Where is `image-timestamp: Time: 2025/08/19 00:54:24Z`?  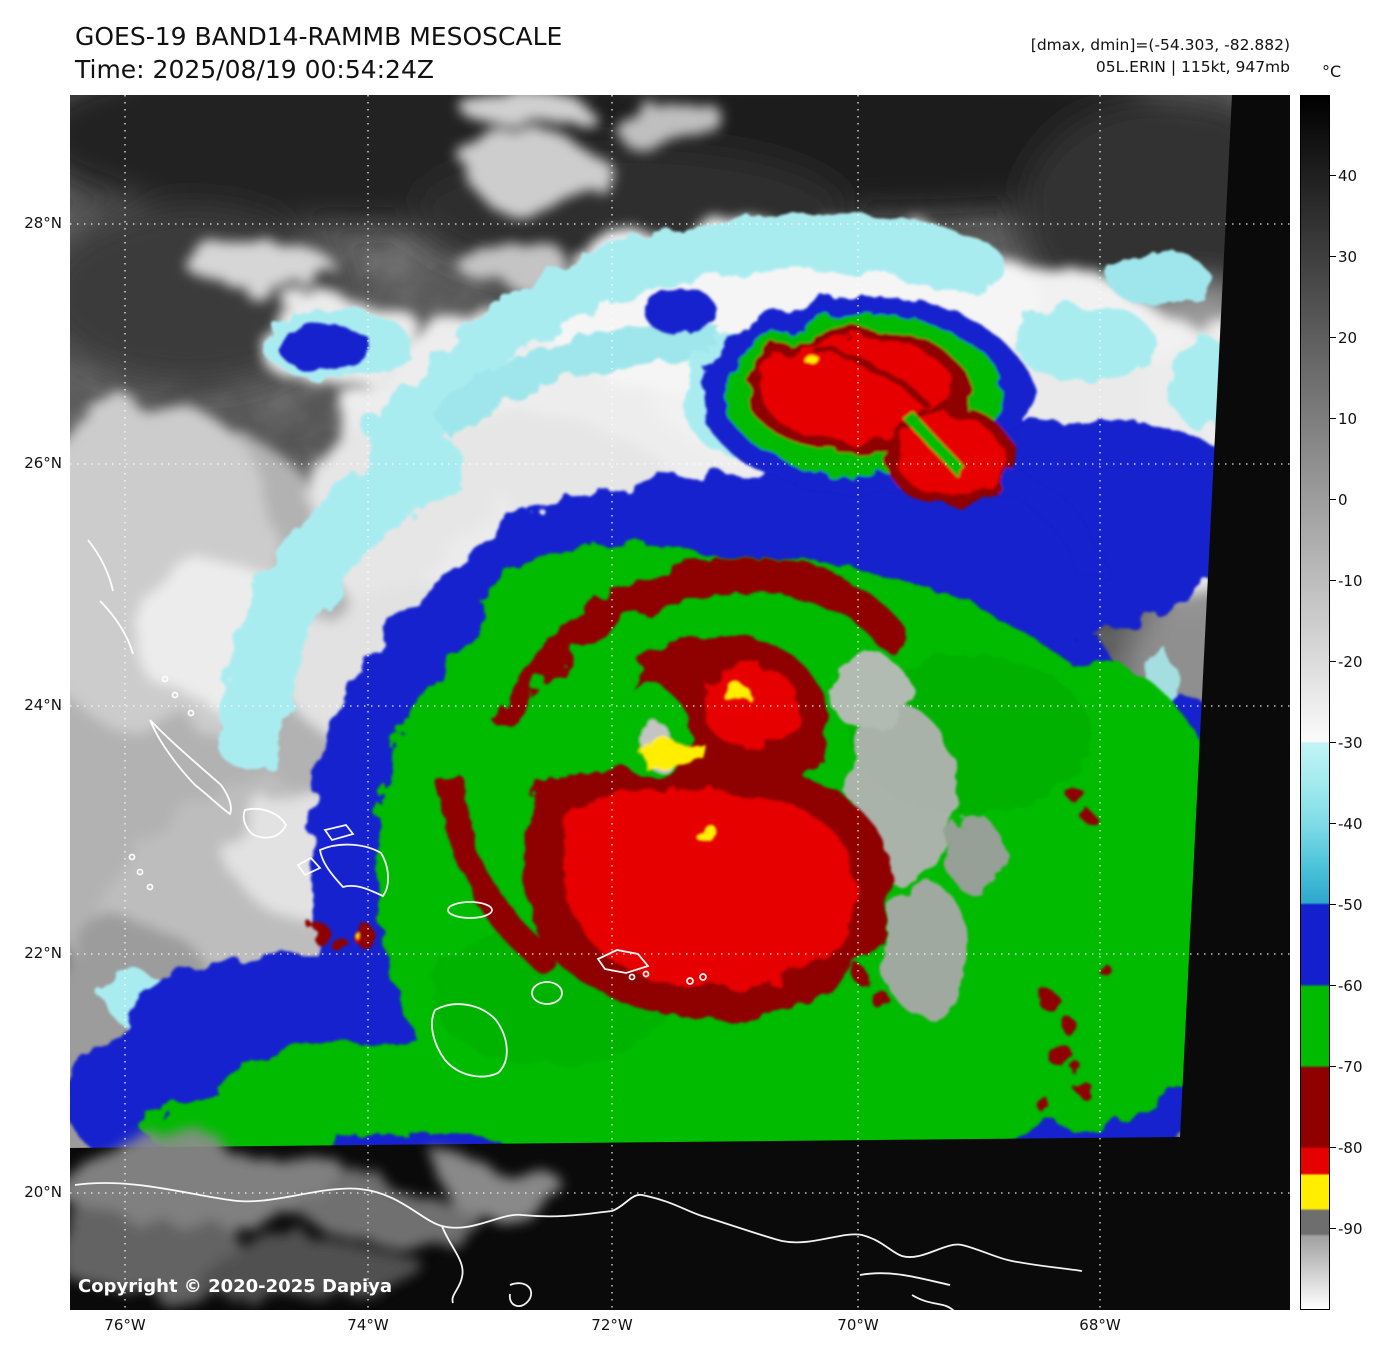 image-timestamp: Time: 2025/08/19 00:54:24Z is located at coordinates (254, 69).